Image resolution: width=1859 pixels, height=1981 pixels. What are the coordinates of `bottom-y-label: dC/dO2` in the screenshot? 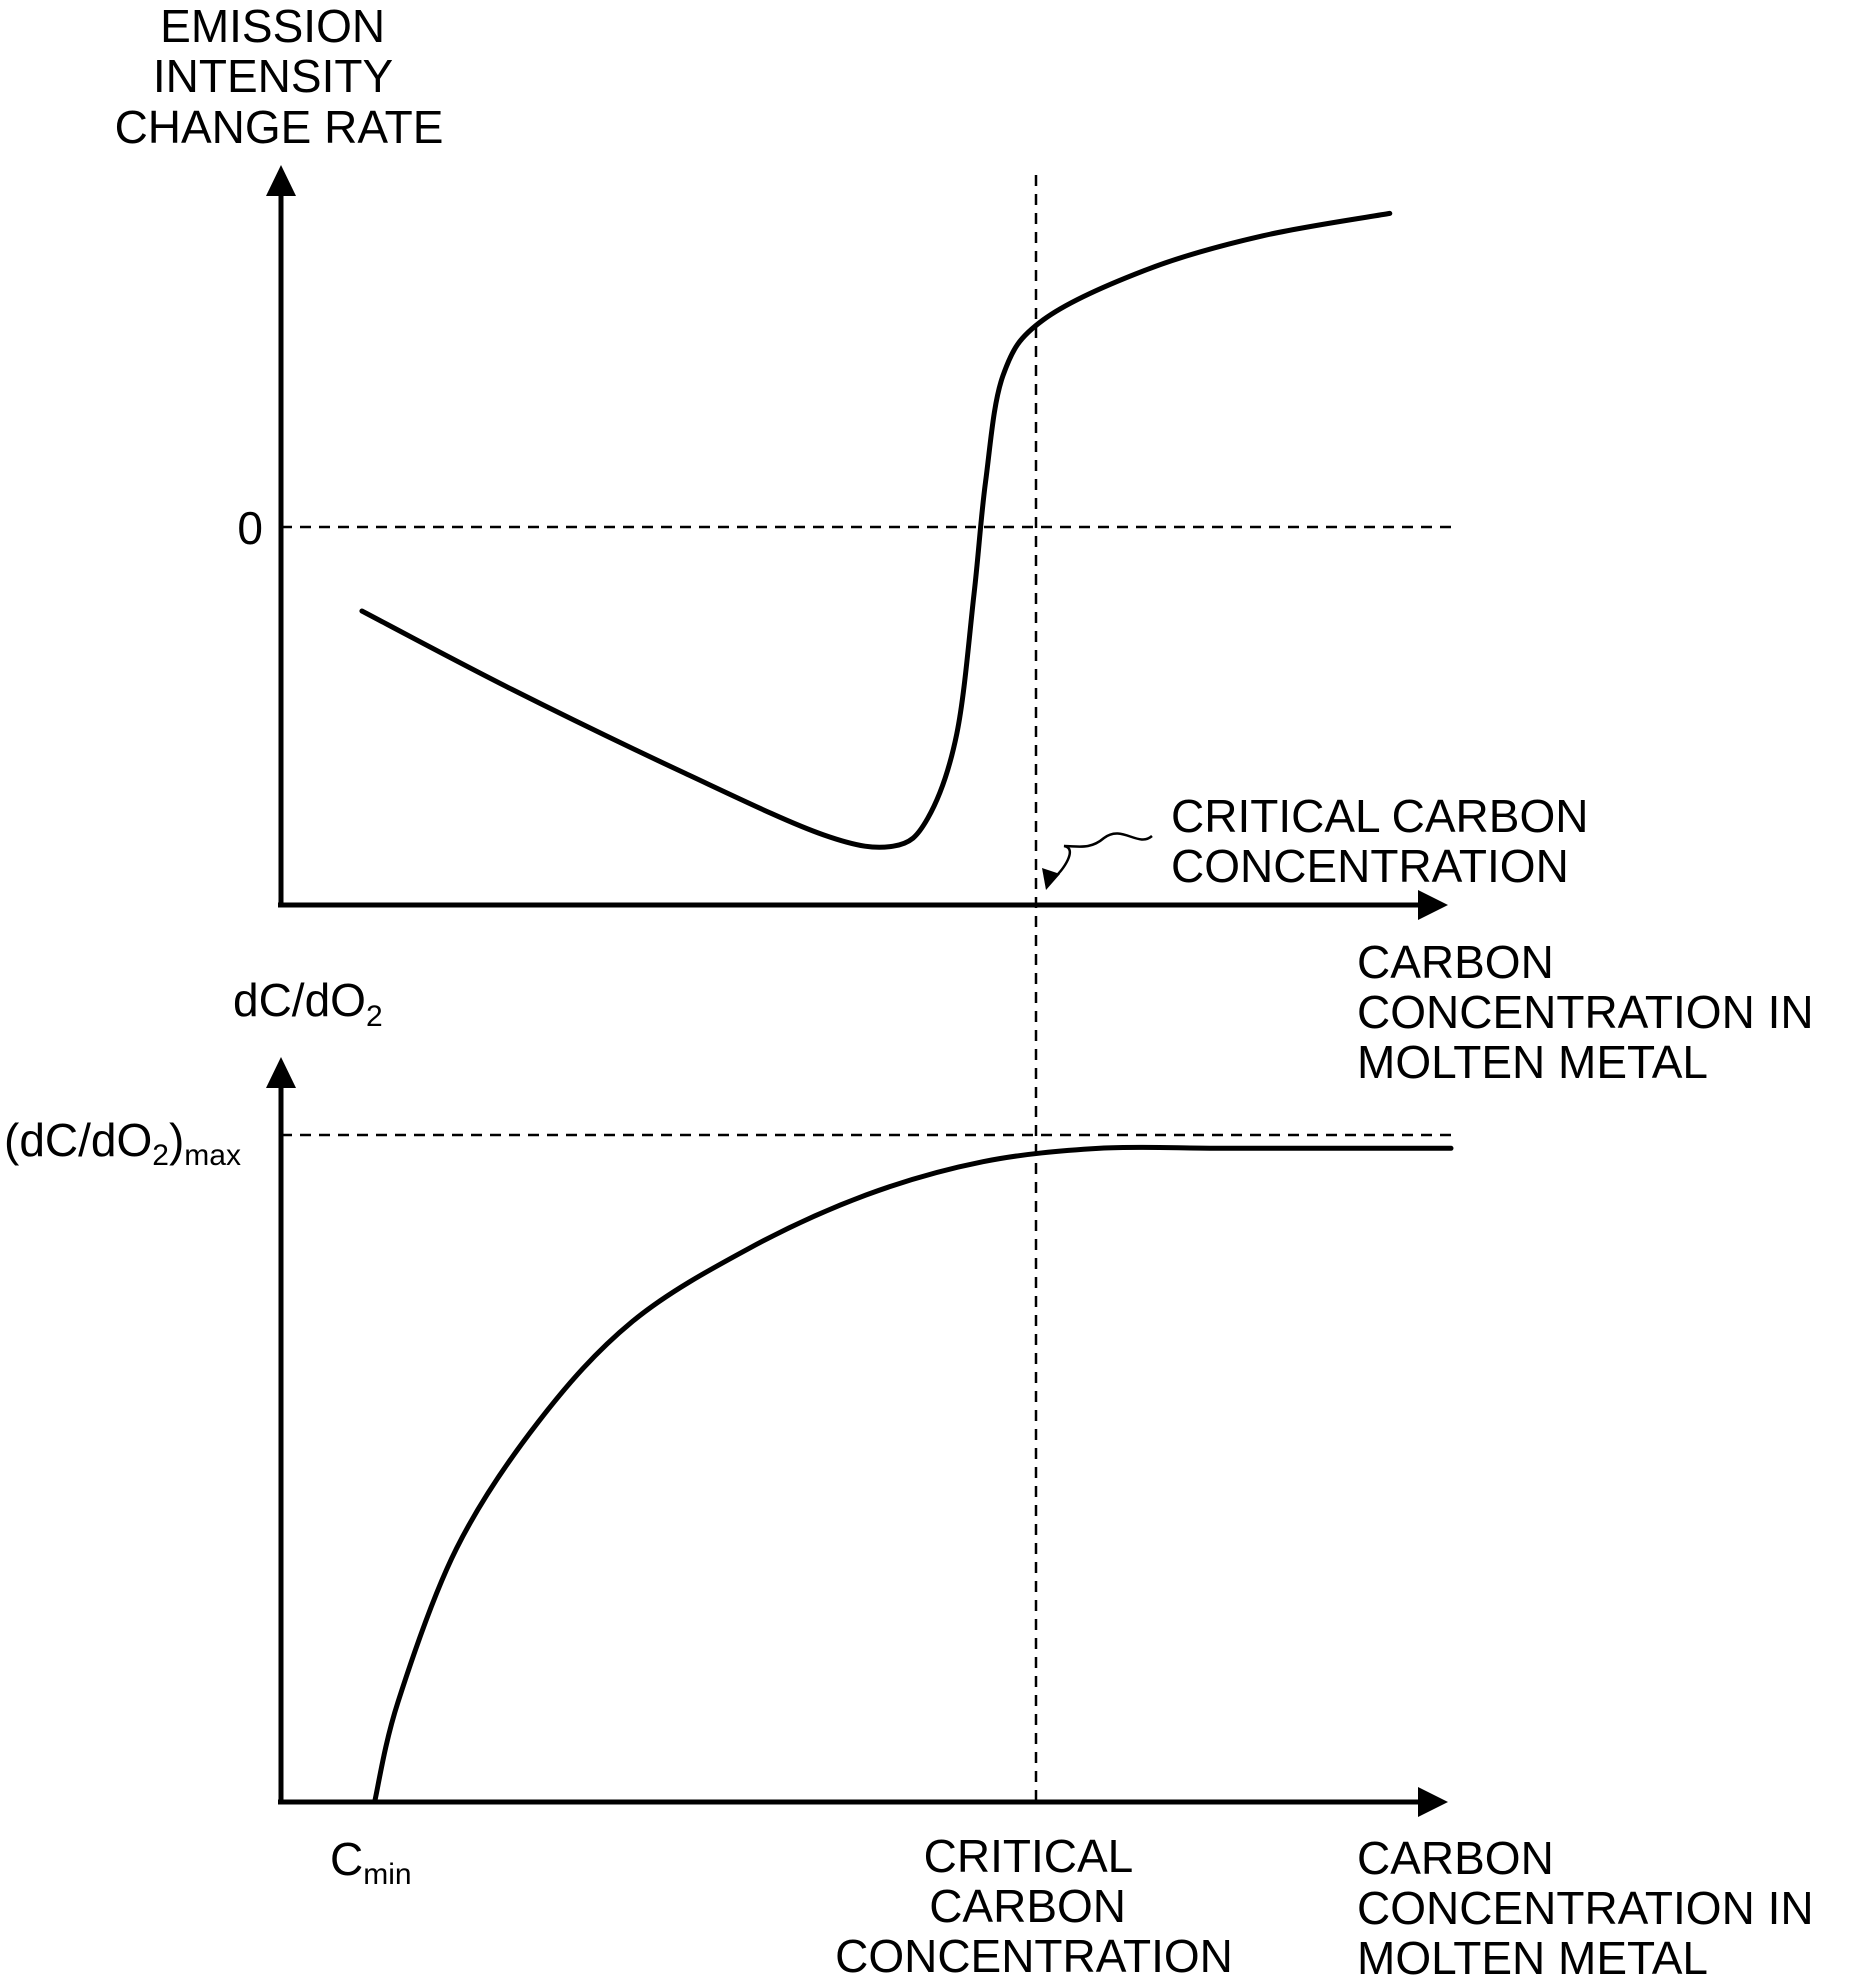 It's located at (308, 1003).